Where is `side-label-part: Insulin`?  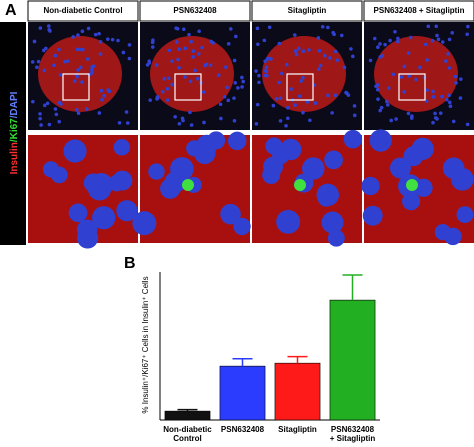
side-label-part: Insulin is located at coordinates (14, 158).